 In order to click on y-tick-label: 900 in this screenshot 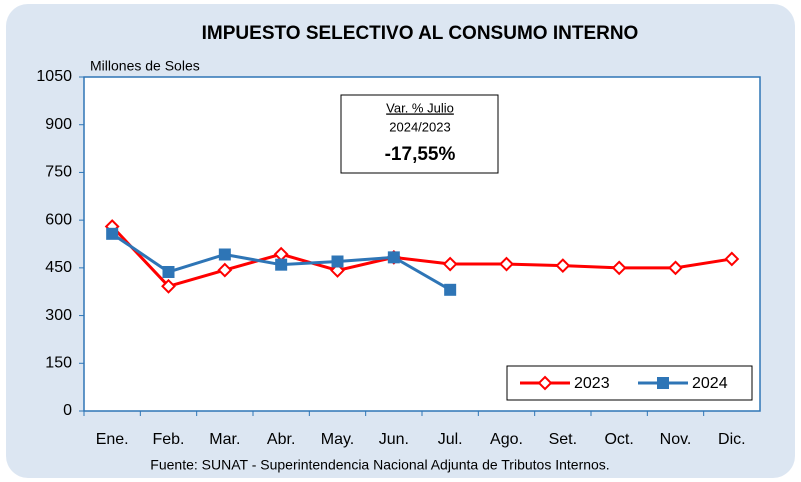, I will do `click(58, 124)`.